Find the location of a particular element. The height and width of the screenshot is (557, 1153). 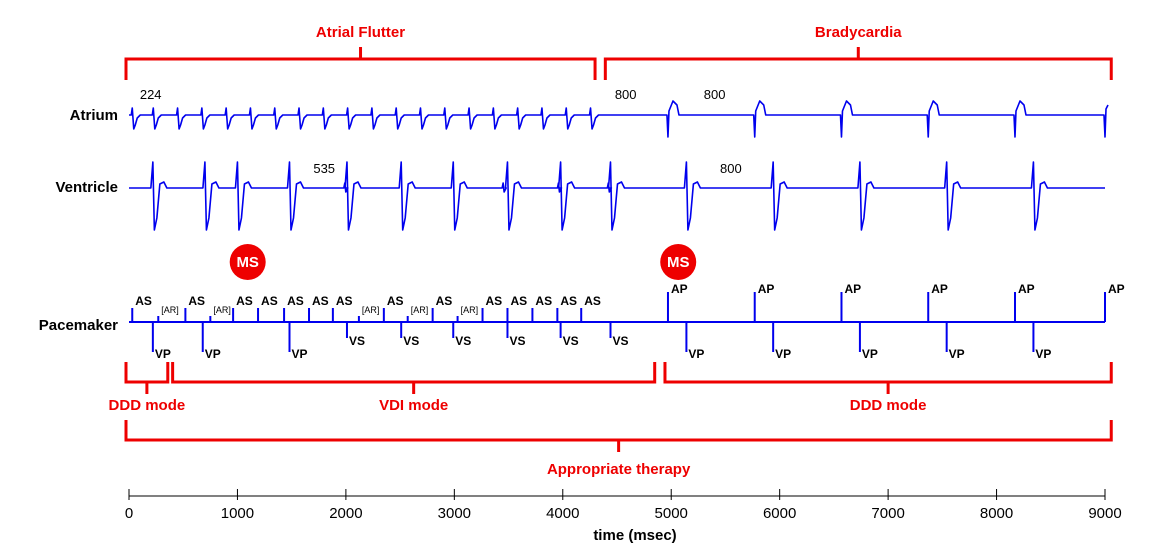

top-bracket-1-line is located at coordinates (858, 68).